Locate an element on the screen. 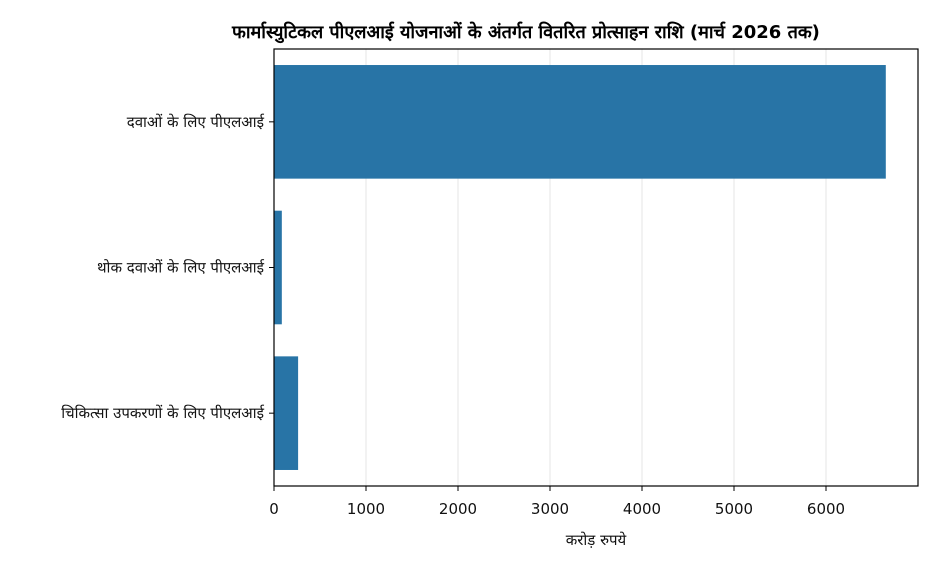 The width and height of the screenshot is (936, 572). x-tick-label: 0 is located at coordinates (274, 509).